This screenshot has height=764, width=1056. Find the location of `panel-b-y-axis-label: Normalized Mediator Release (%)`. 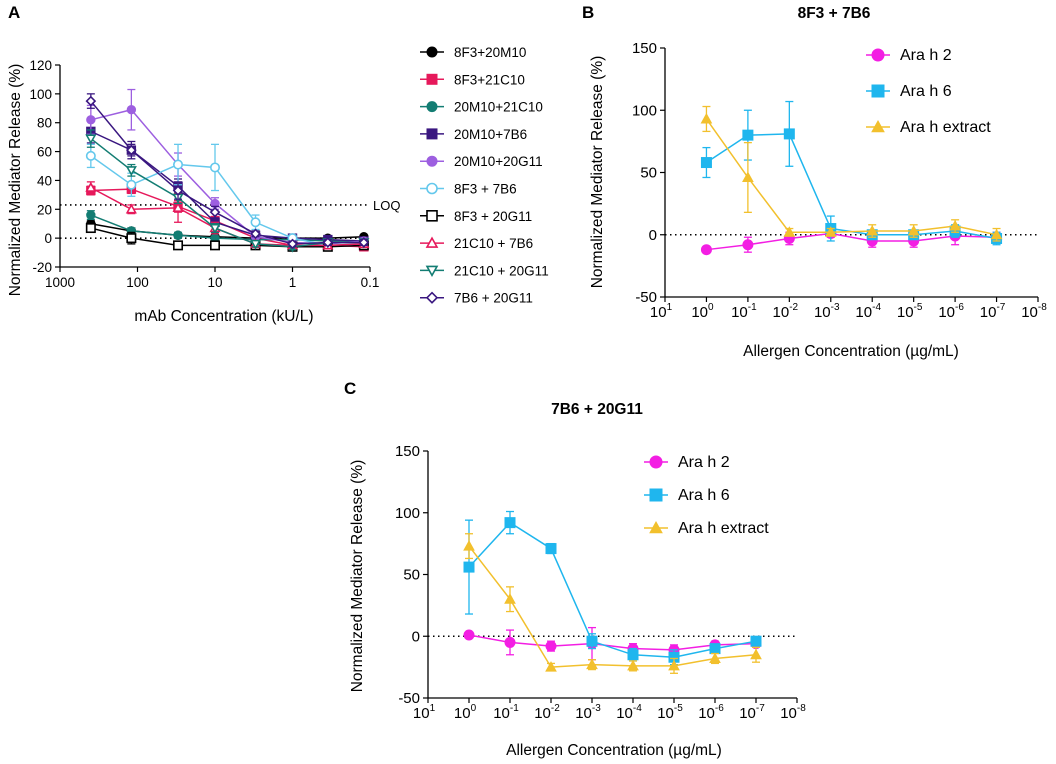

panel-b-y-axis-label: Normalized Mediator Release (%) is located at coordinates (597, 172).